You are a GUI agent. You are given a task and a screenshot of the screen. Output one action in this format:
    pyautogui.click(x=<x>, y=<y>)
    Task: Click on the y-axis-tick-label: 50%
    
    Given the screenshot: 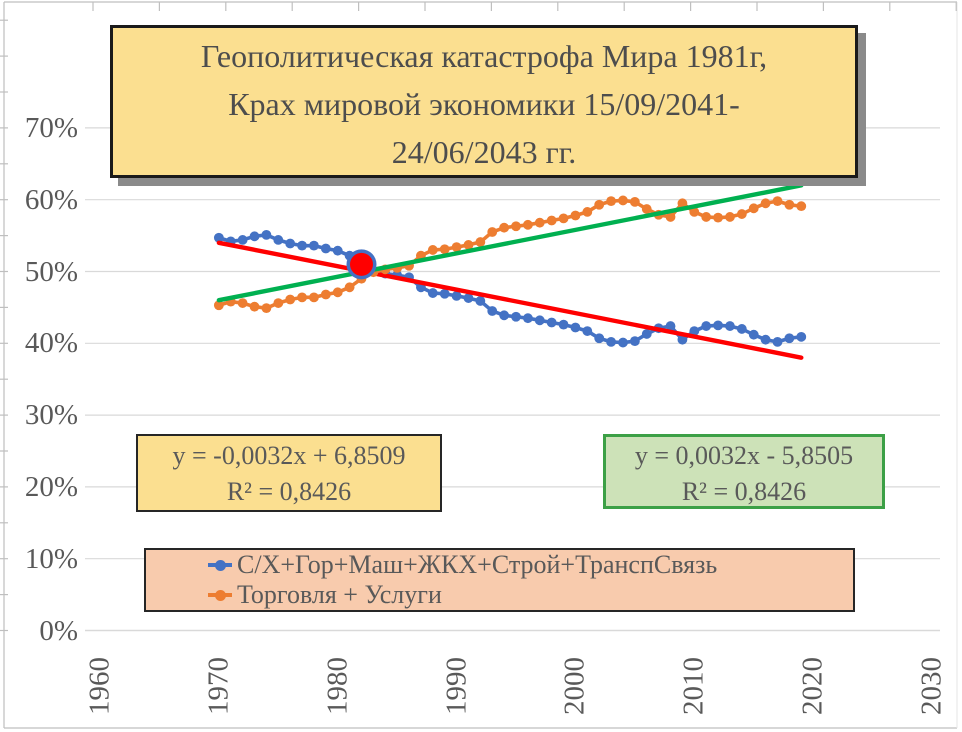 What is the action you would take?
    pyautogui.click(x=51, y=271)
    